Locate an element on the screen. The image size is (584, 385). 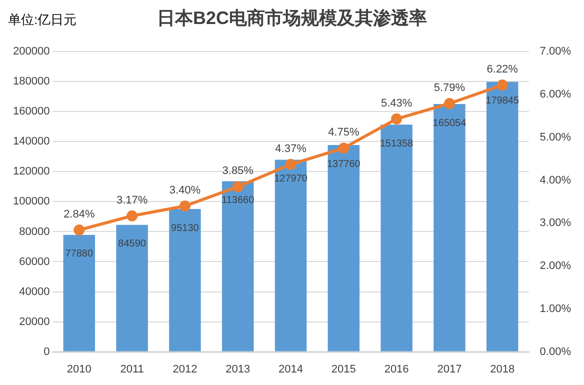
y-tick-label: 160000 is located at coordinates (31, 112).